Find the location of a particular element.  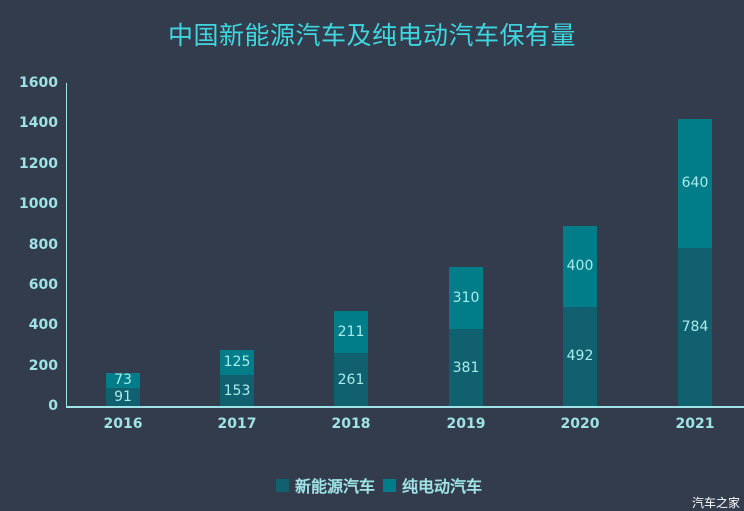

data-label: 153 is located at coordinates (237, 390).